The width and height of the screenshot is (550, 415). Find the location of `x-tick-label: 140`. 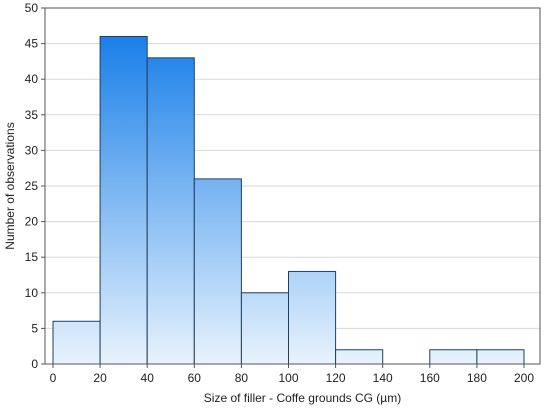

x-tick-label: 140 is located at coordinates (383, 378).